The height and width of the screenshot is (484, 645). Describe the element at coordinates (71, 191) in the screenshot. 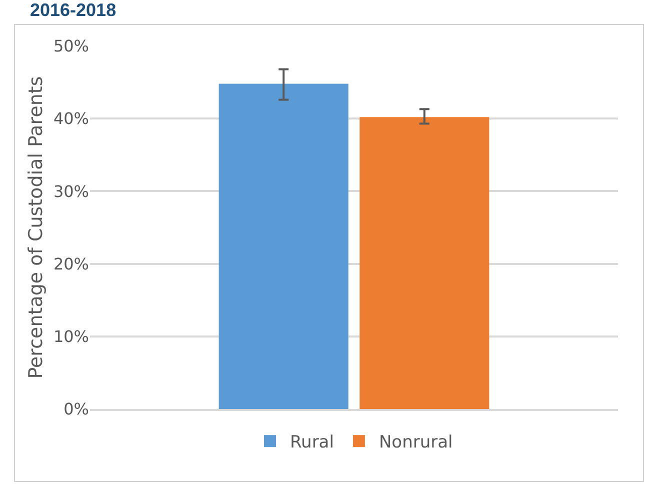

I see `y-tick-label: 30%` at that location.